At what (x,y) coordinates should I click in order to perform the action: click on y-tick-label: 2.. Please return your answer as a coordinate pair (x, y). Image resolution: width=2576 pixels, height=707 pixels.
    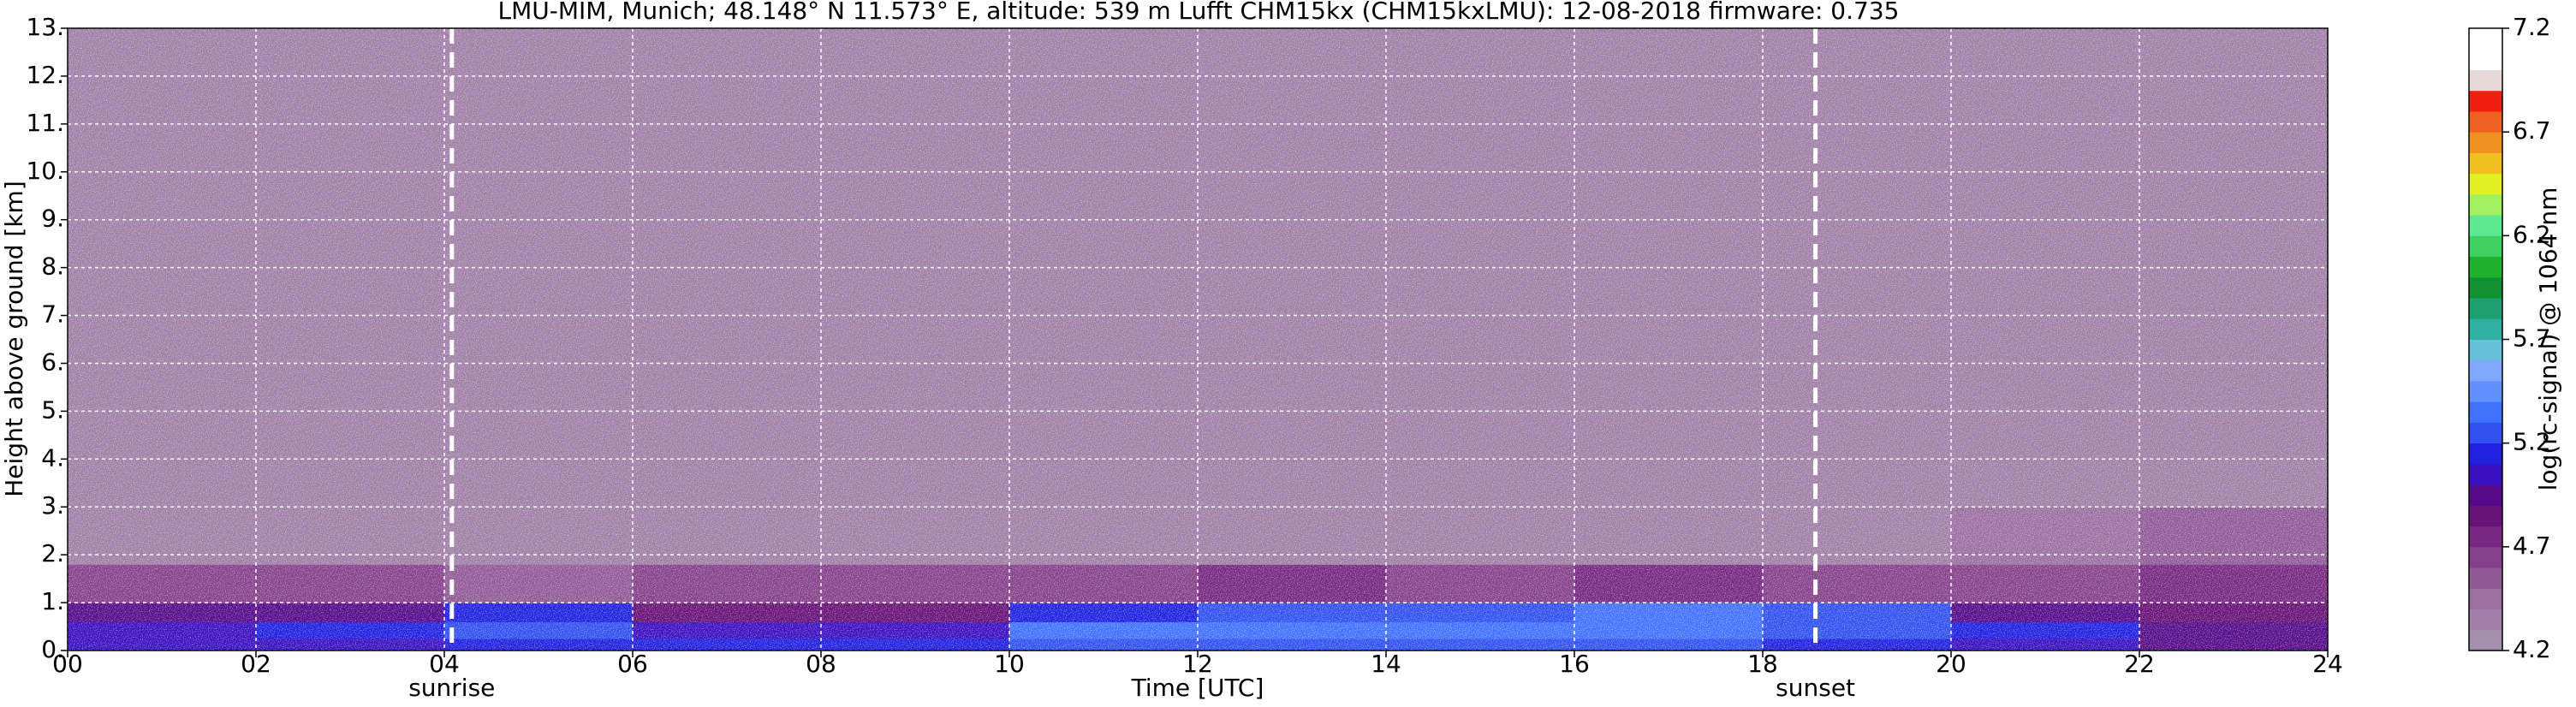
    Looking at the image, I should click on (53, 553).